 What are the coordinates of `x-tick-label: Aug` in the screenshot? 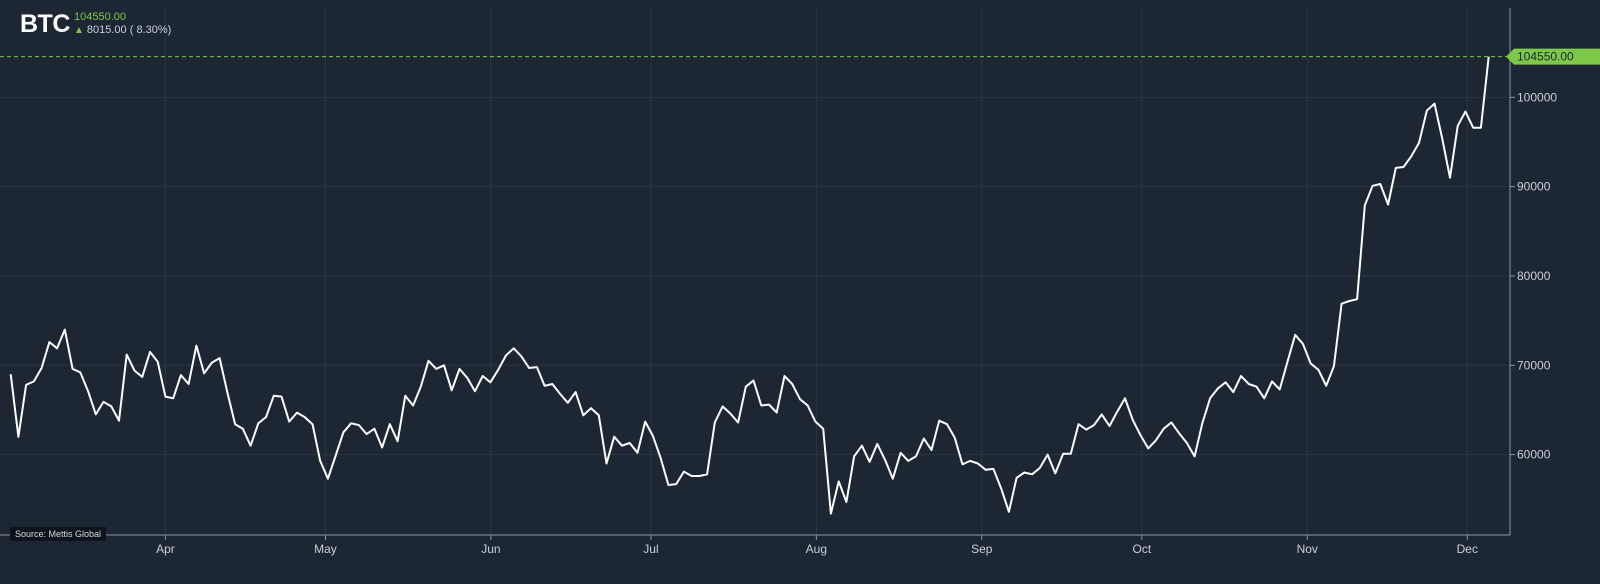 It's located at (816, 549).